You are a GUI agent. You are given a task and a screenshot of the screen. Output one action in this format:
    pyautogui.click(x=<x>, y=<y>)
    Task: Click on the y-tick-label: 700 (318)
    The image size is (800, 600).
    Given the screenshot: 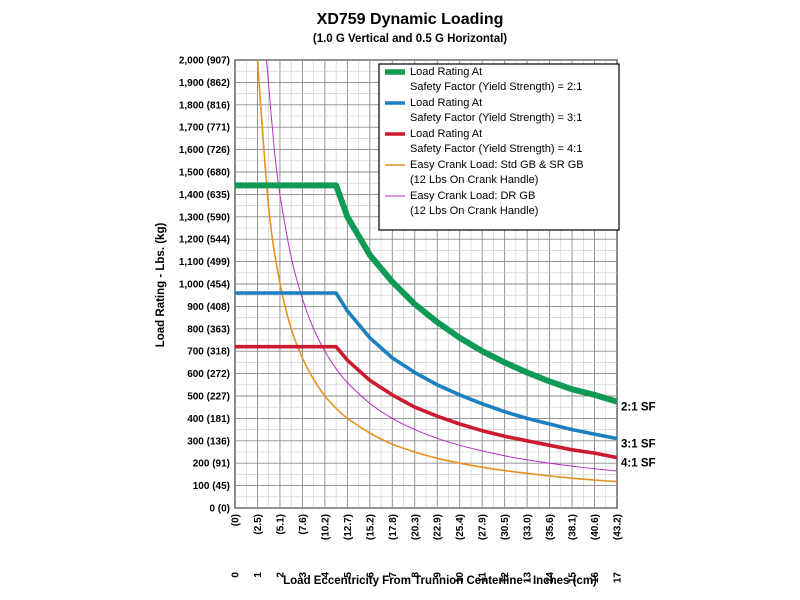 What is the action you would take?
    pyautogui.click(x=208, y=352)
    